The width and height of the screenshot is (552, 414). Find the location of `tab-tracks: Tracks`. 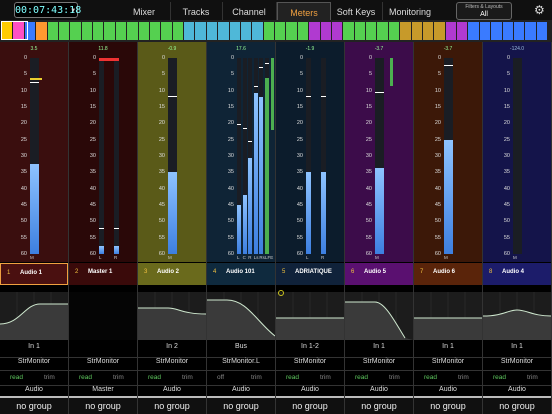

tab-tracks: Tracks is located at coordinates (196, 11).